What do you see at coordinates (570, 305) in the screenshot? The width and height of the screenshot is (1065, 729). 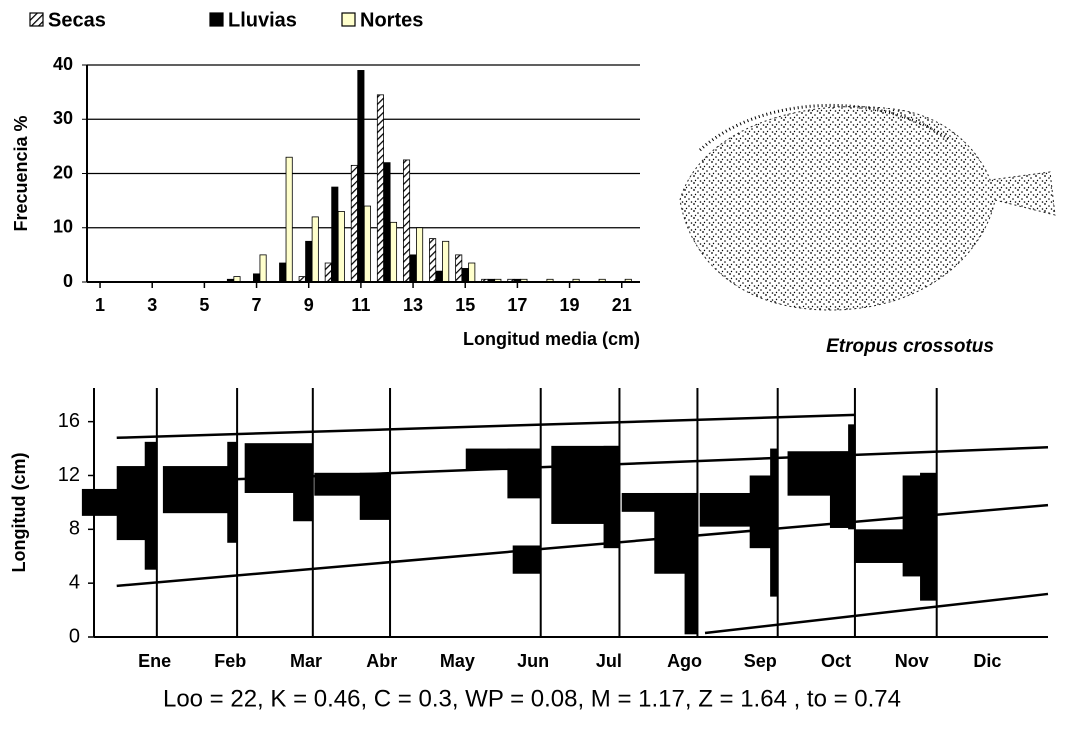 I see `x-tick-label: 19` at bounding box center [570, 305].